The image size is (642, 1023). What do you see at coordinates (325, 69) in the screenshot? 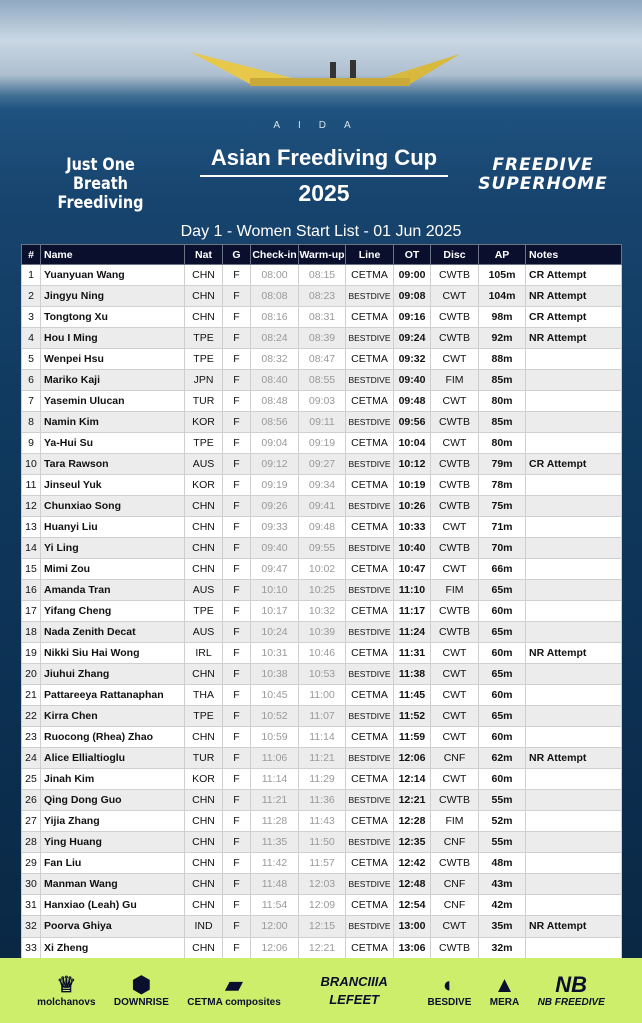
I see `boat-illustration` at bounding box center [325, 69].